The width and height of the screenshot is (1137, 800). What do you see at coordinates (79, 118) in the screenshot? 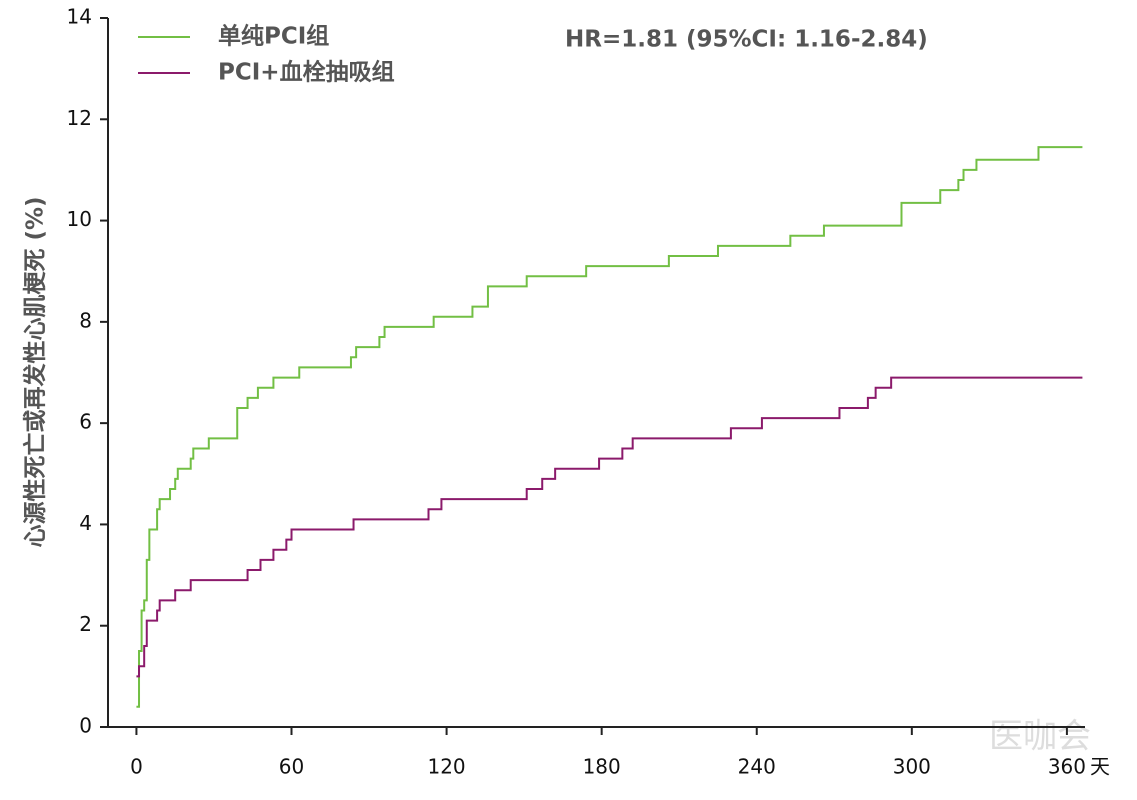
I see `y-tick-label: 12` at bounding box center [79, 118].